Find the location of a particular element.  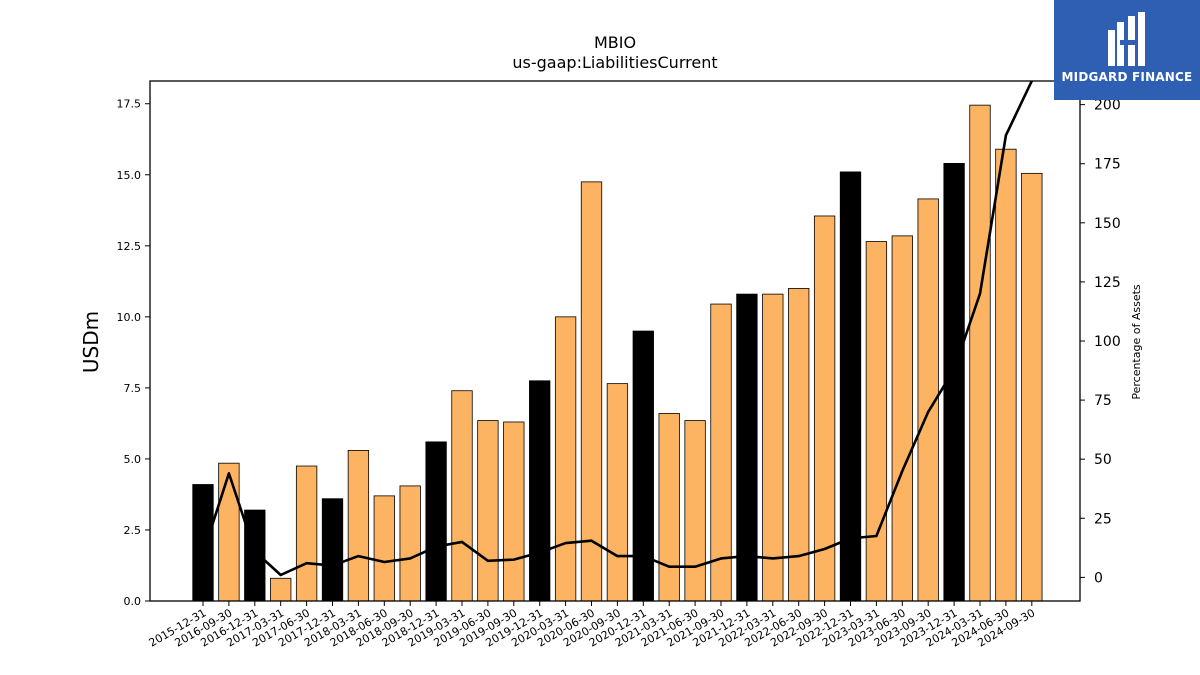

y2-tick-label: 150 is located at coordinates (1107, 224).